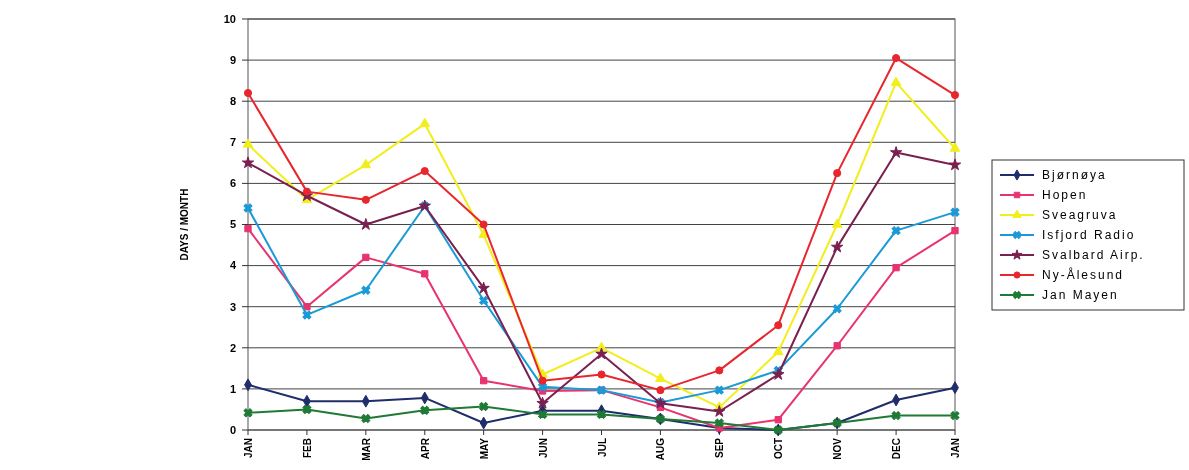  What do you see at coordinates (1080, 215) in the screenshot?
I see `legend-label: Sveagruva` at bounding box center [1080, 215].